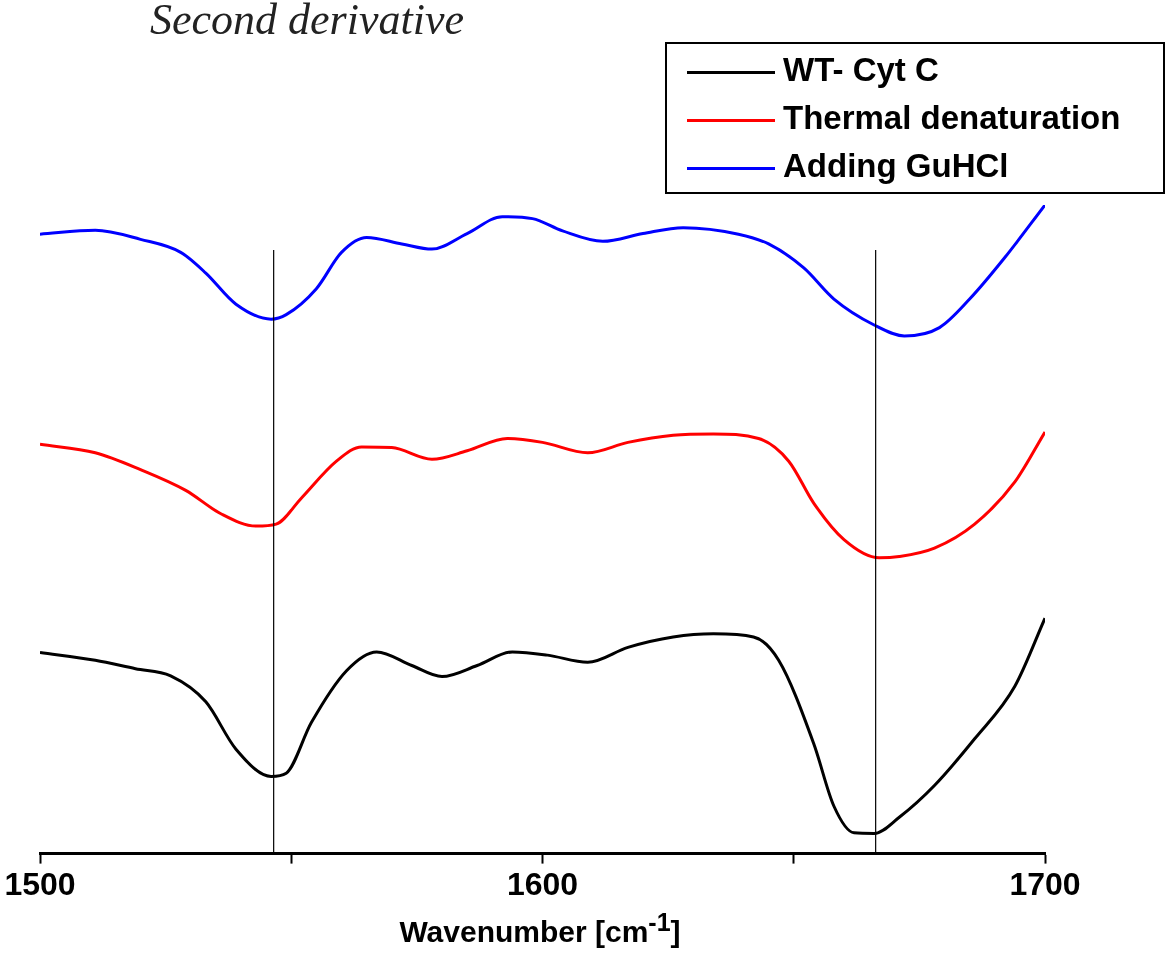 This screenshot has height=955, width=1165. What do you see at coordinates (1045, 883) in the screenshot?
I see `x-tick-label: 1700` at bounding box center [1045, 883].